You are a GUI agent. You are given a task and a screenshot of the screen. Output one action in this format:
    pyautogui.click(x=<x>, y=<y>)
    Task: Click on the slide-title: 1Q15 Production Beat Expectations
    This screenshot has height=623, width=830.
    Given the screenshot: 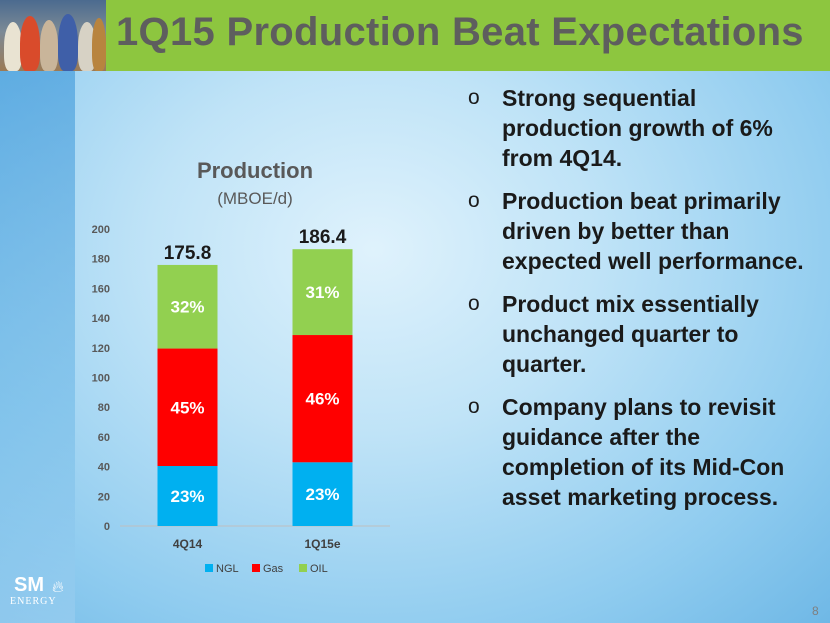 What is the action you would take?
    pyautogui.click(x=460, y=32)
    